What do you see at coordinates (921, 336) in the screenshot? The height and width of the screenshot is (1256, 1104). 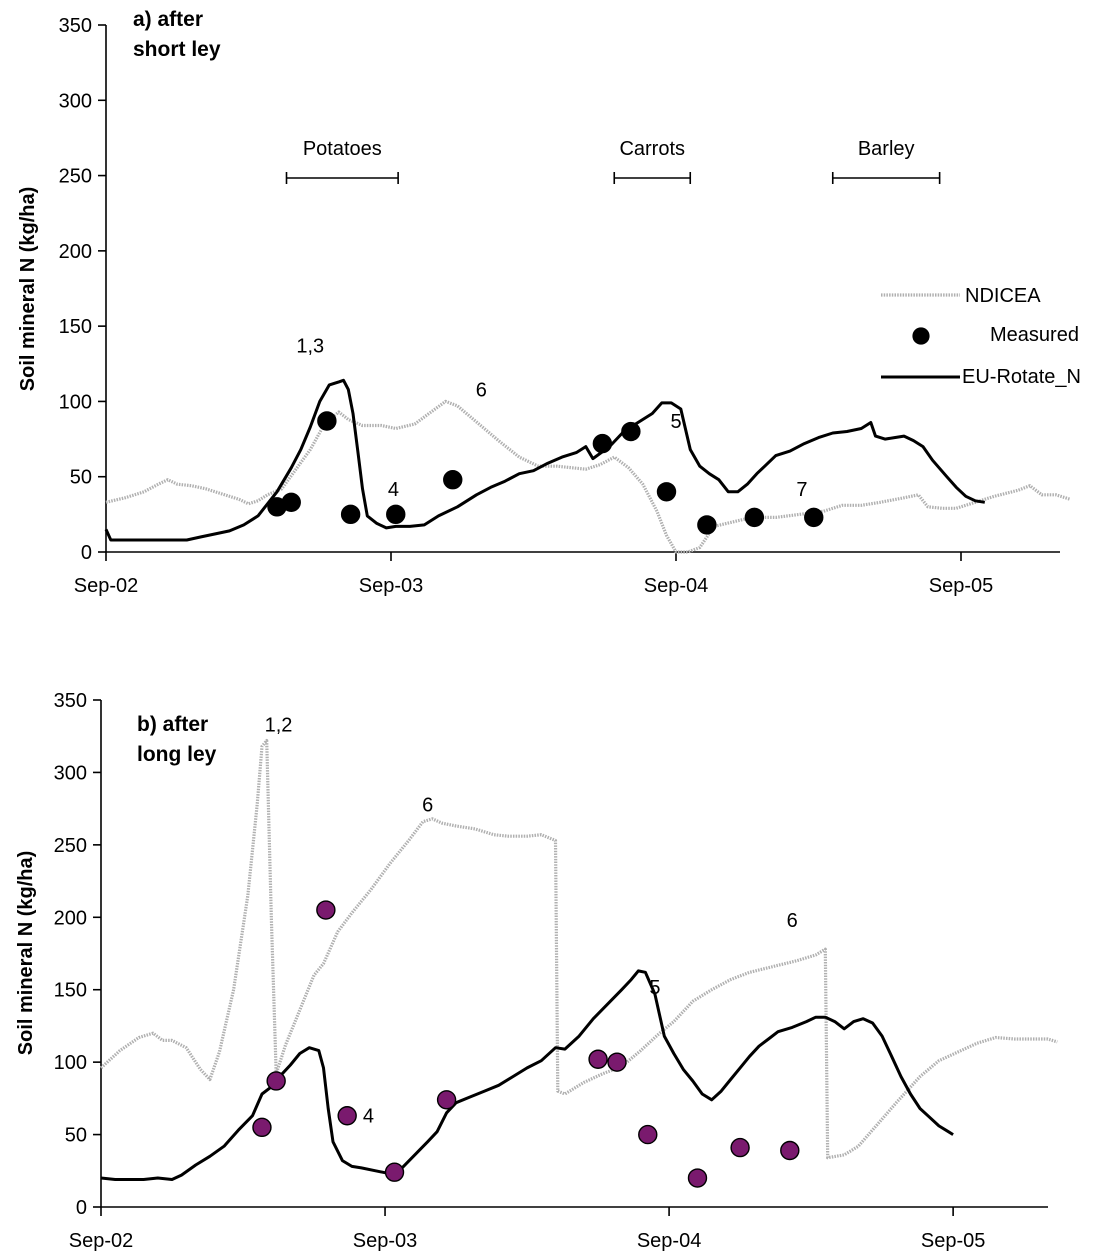 I see `legend-measured-swatch` at bounding box center [921, 336].